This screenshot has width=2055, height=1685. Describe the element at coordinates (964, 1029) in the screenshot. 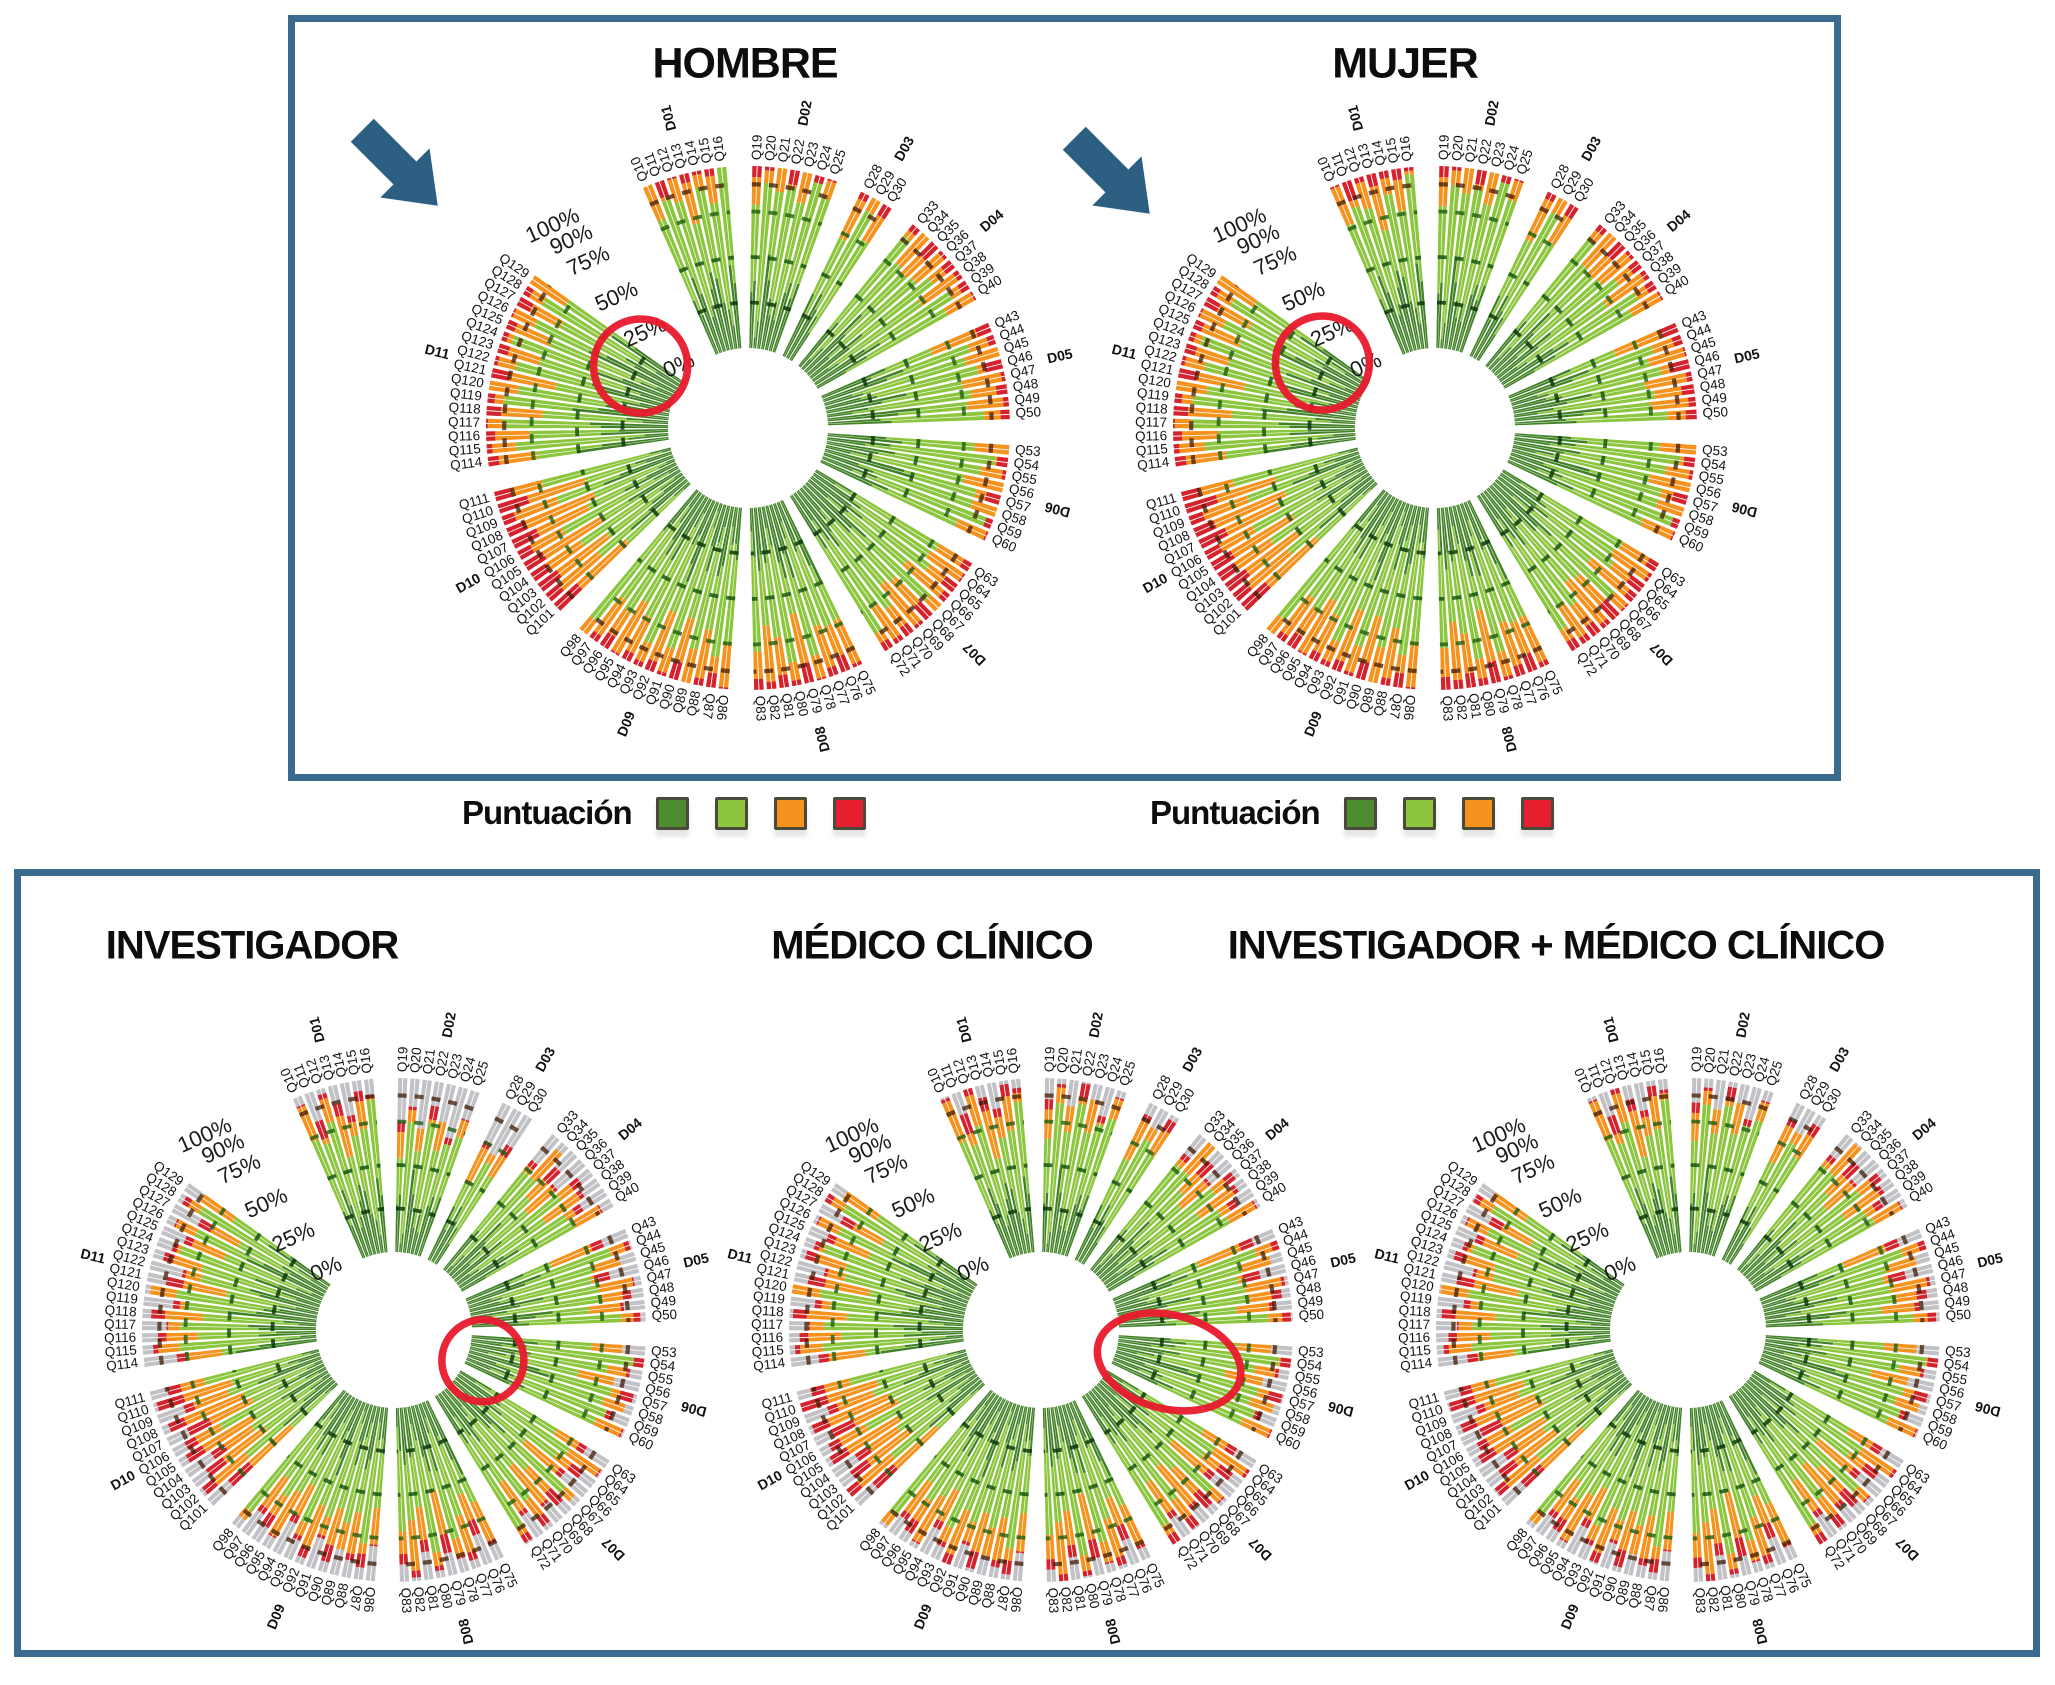

I see `domain-label: D01` at that location.